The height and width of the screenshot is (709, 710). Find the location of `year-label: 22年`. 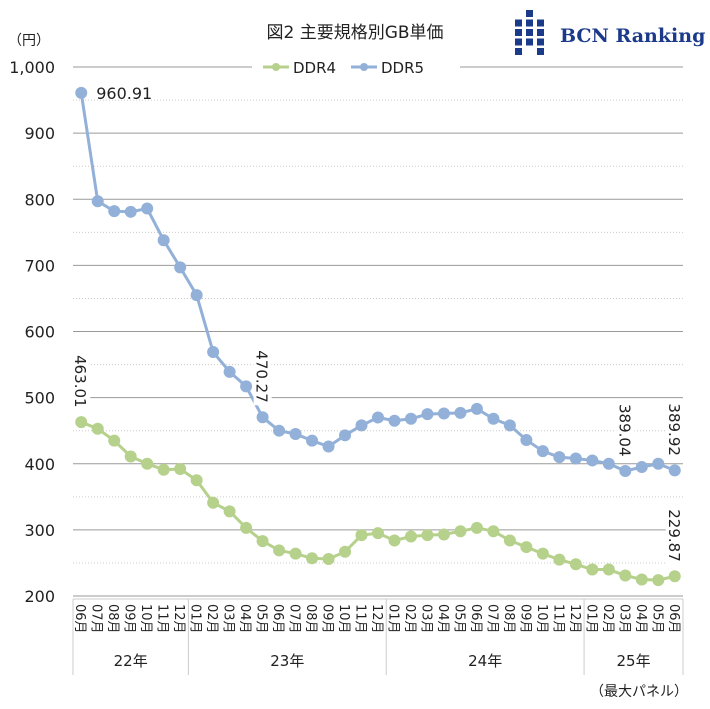

year-label: 22年 is located at coordinates (131, 661).